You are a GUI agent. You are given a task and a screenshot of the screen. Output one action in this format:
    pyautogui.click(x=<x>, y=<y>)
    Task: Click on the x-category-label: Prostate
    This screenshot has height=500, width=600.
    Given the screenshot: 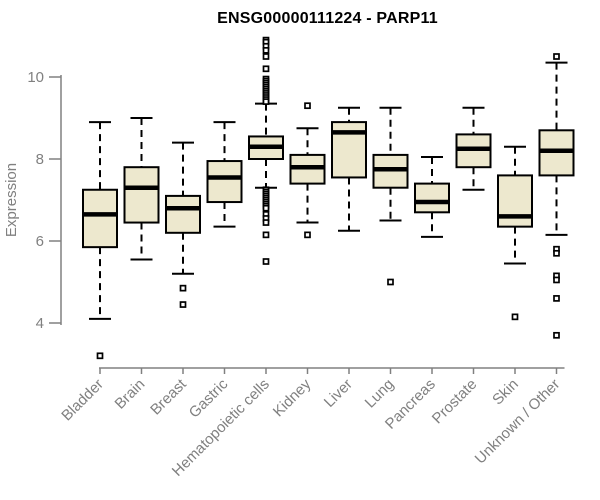 What is the action you would take?
    pyautogui.click(x=455, y=402)
    